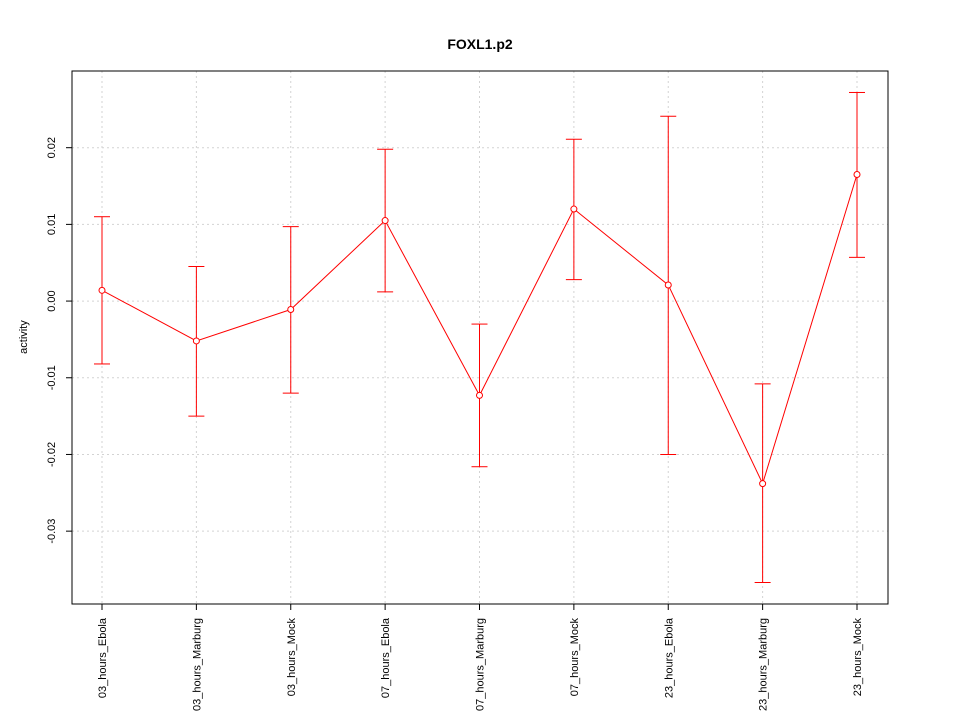 The width and height of the screenshot is (960, 720). I want to click on y-tick-label: -0.02, so click(52, 454).